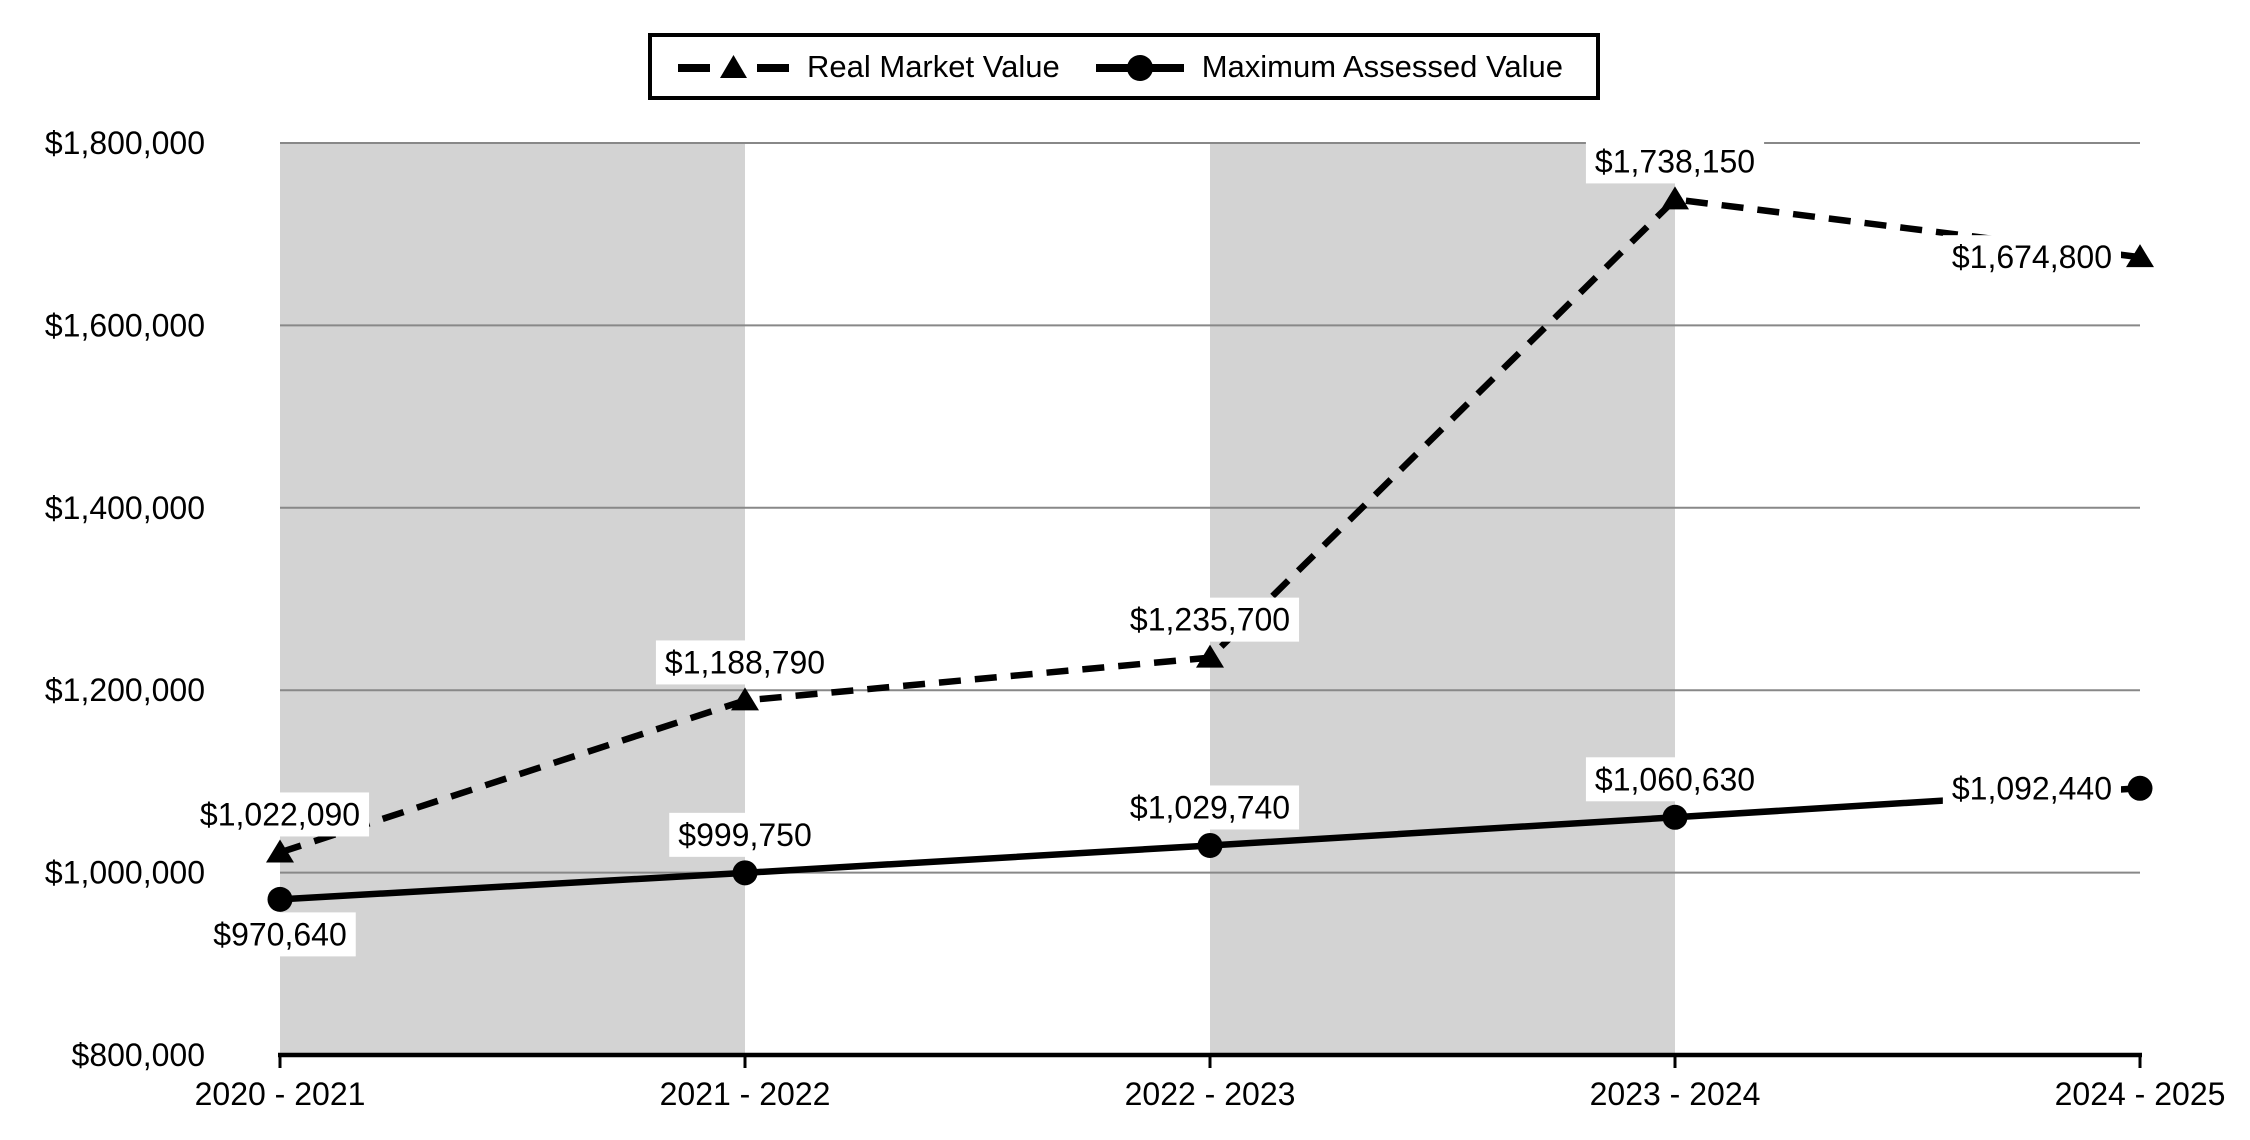 The height and width of the screenshot is (1140, 2250). What do you see at coordinates (933, 66) in the screenshot?
I see `legend-label-real-market-value: Real Market Value` at bounding box center [933, 66].